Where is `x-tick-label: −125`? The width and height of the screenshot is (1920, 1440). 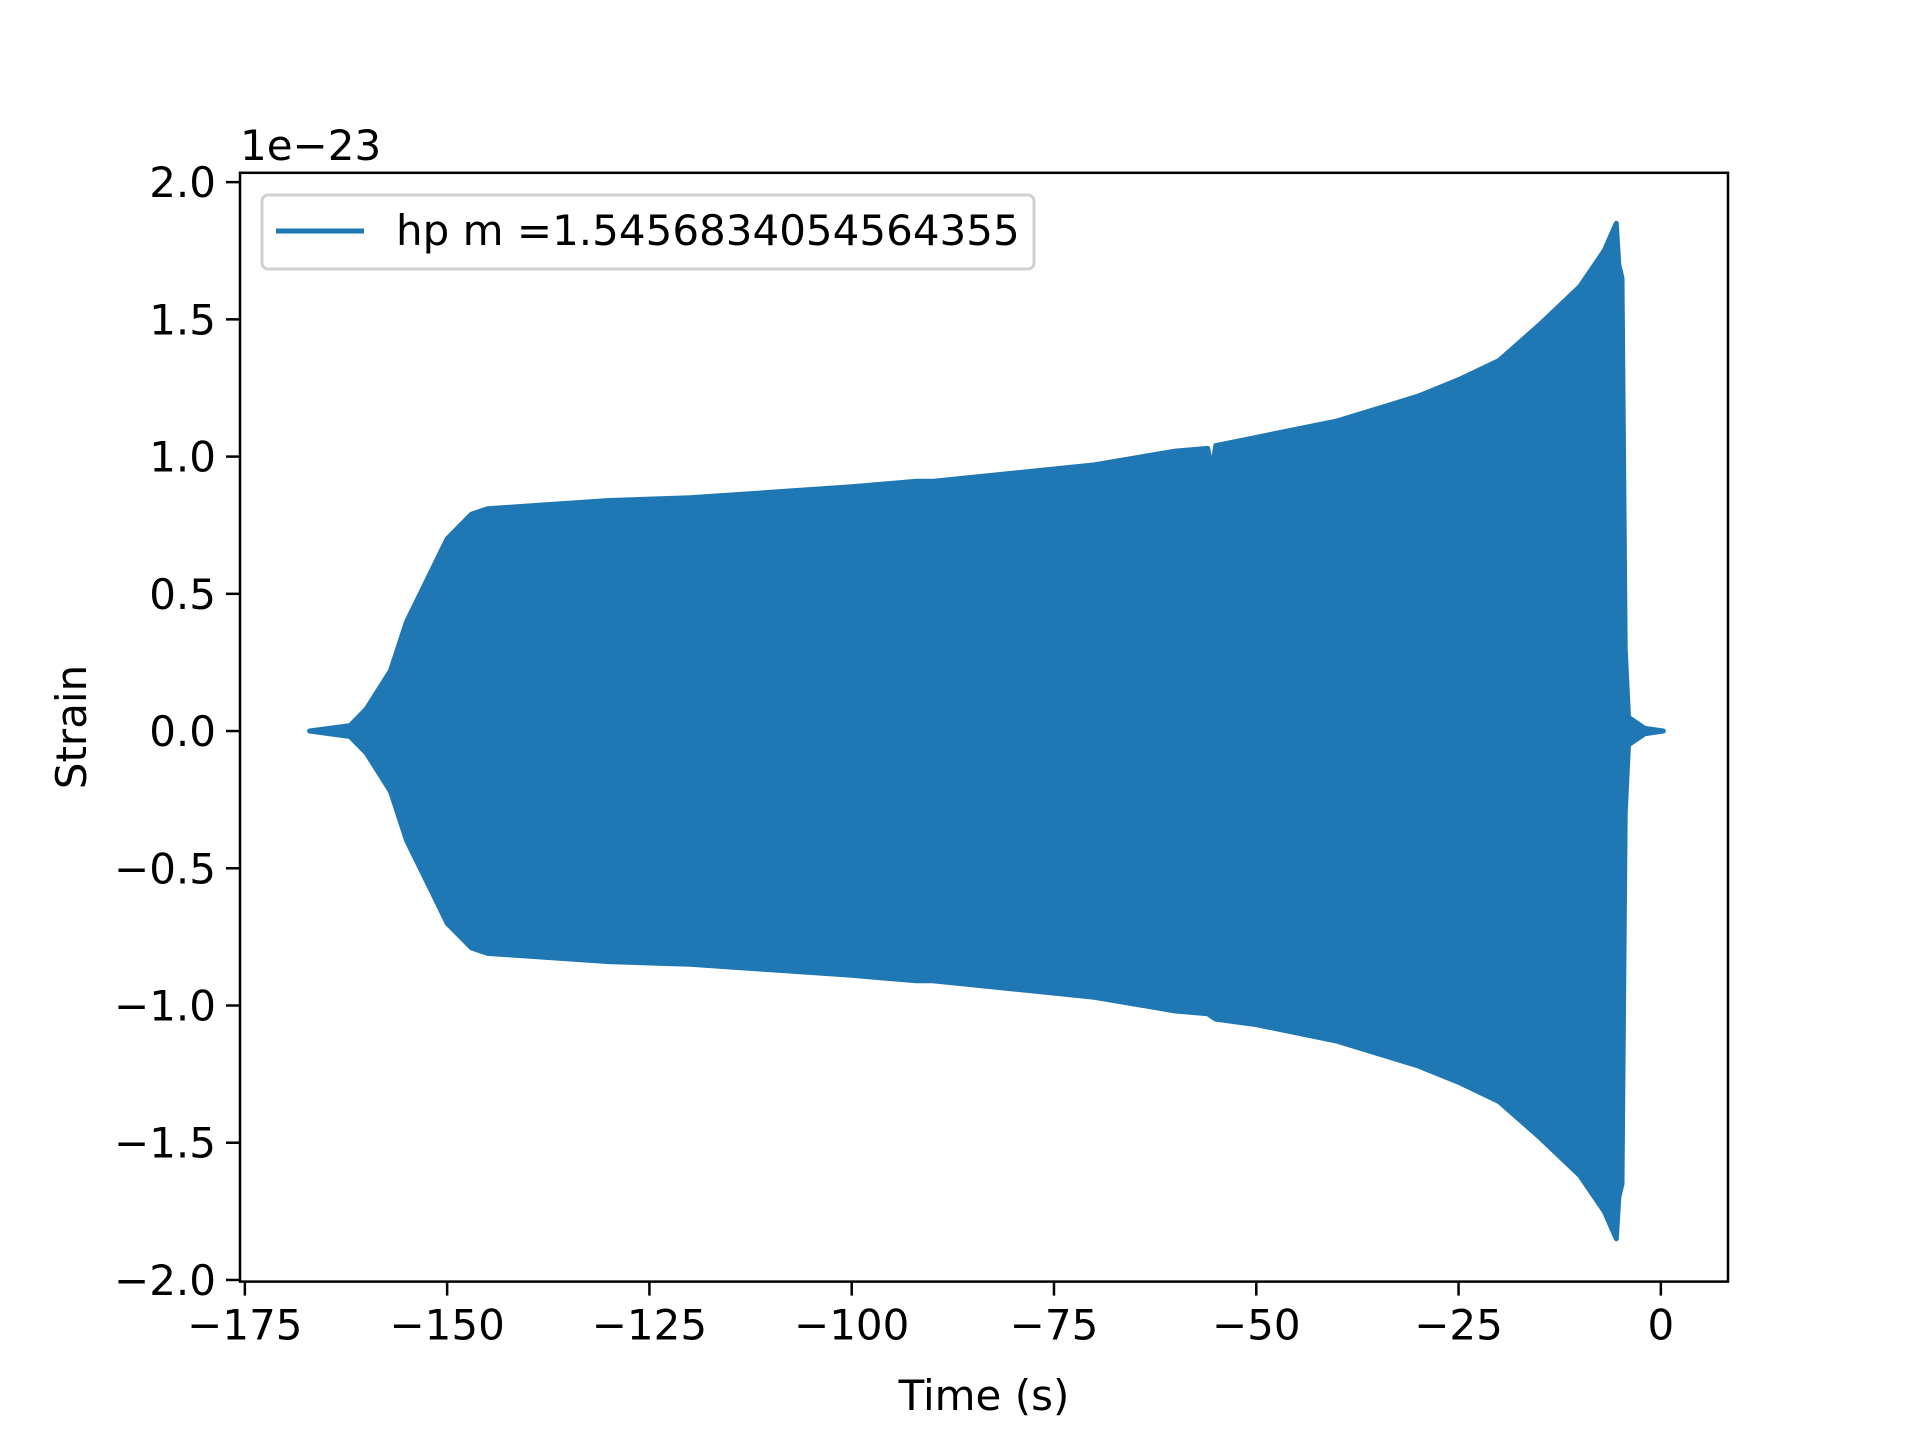
x-tick-label: −125 is located at coordinates (649, 1325).